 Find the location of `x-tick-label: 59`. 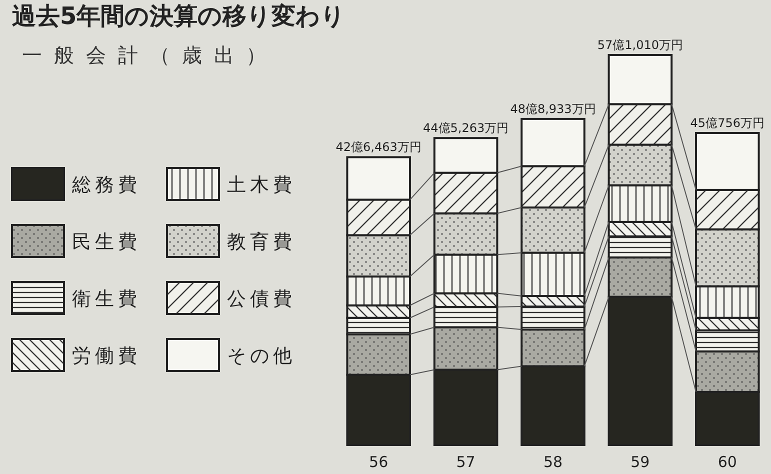

x-tick-label: 59 is located at coordinates (640, 462).